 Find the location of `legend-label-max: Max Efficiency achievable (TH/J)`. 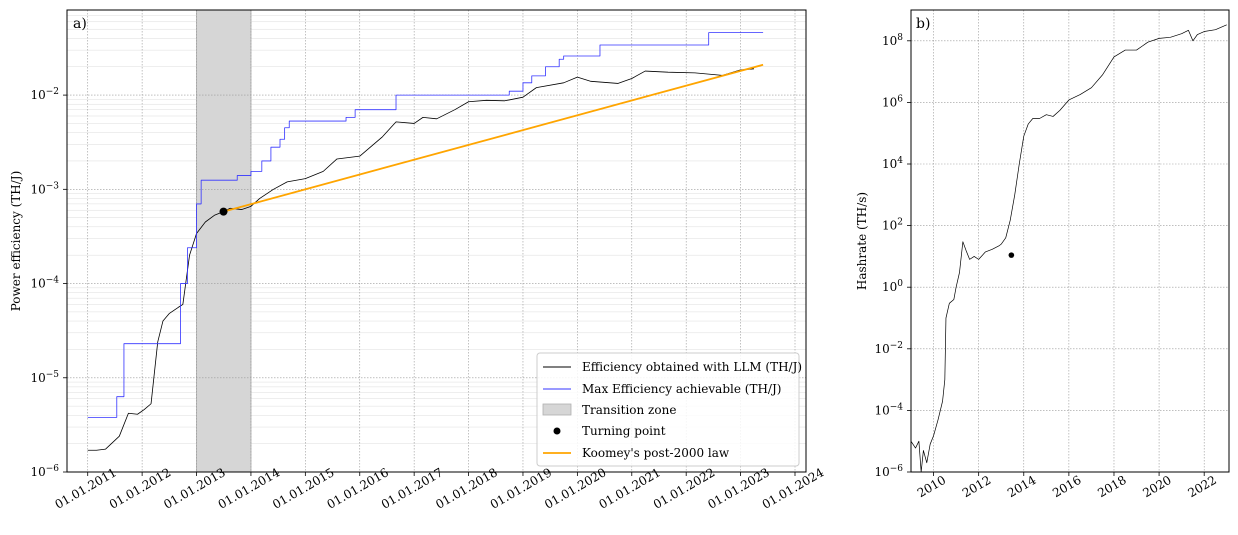

legend-label-max: Max Efficiency achievable (TH/J) is located at coordinates (681, 389).